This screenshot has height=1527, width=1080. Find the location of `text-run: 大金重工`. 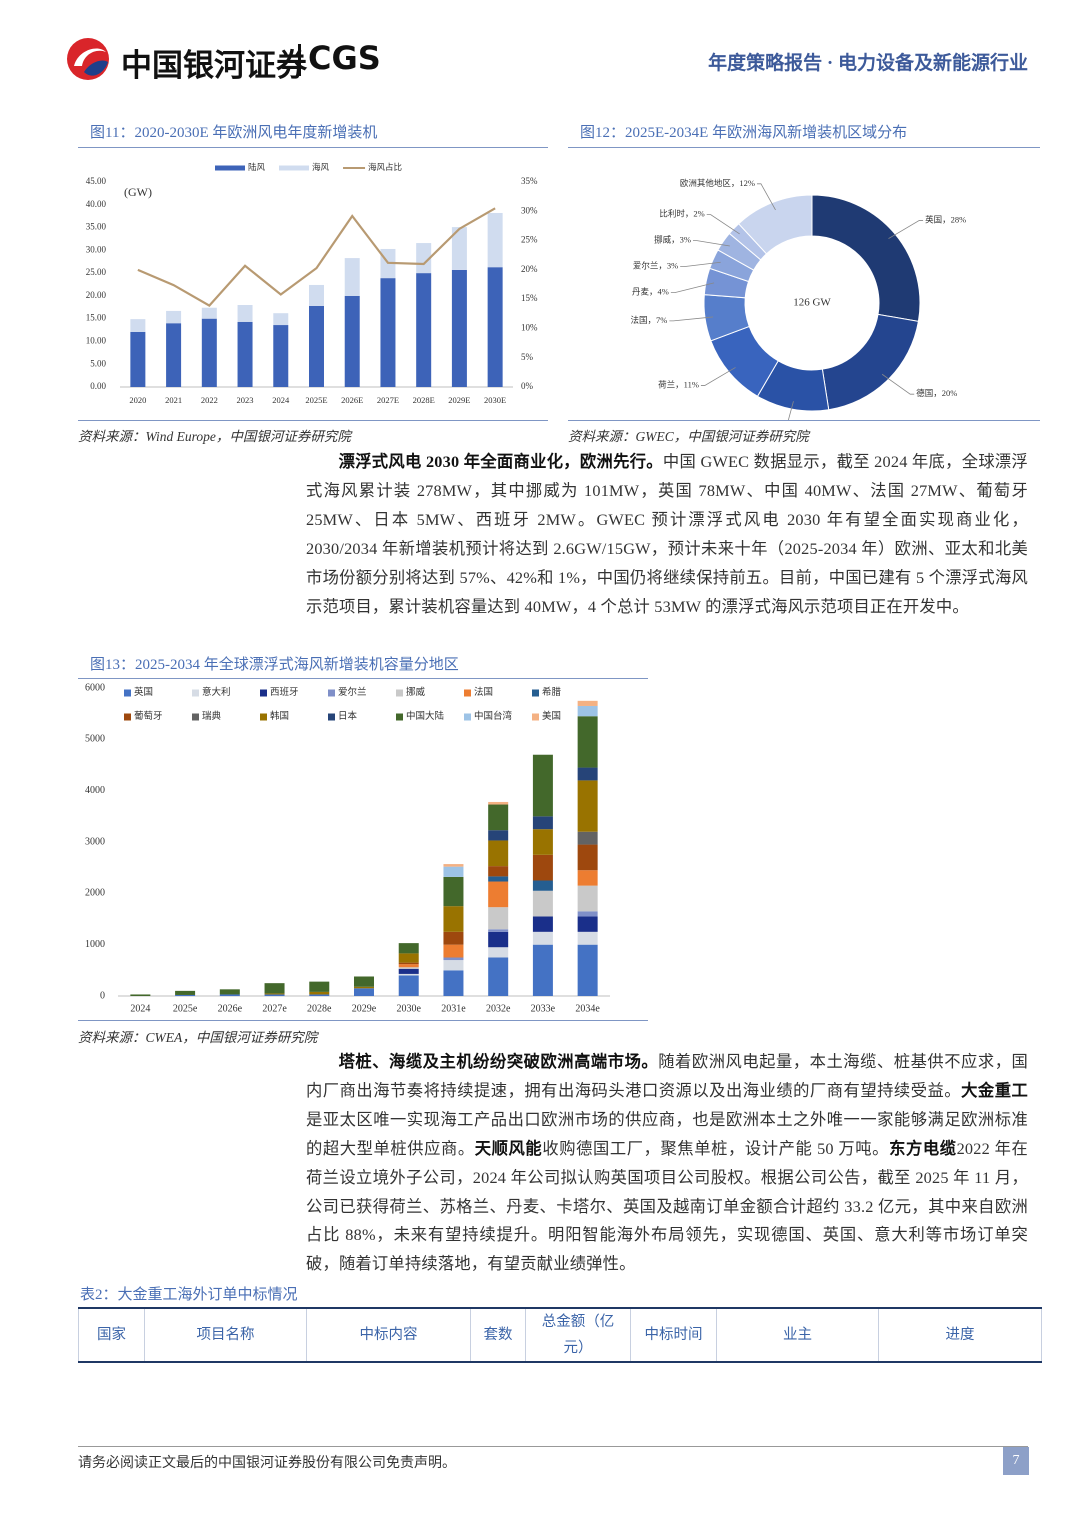

text-run: 大金重工 is located at coordinates (994, 1090).